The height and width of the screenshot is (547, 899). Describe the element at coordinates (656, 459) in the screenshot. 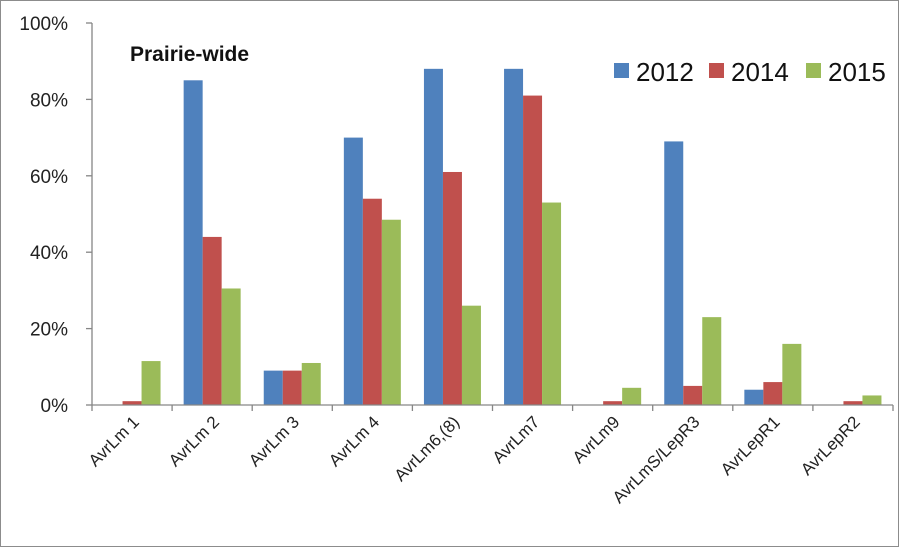

I see `x-category-label: AvrLmS/LepR3` at that location.